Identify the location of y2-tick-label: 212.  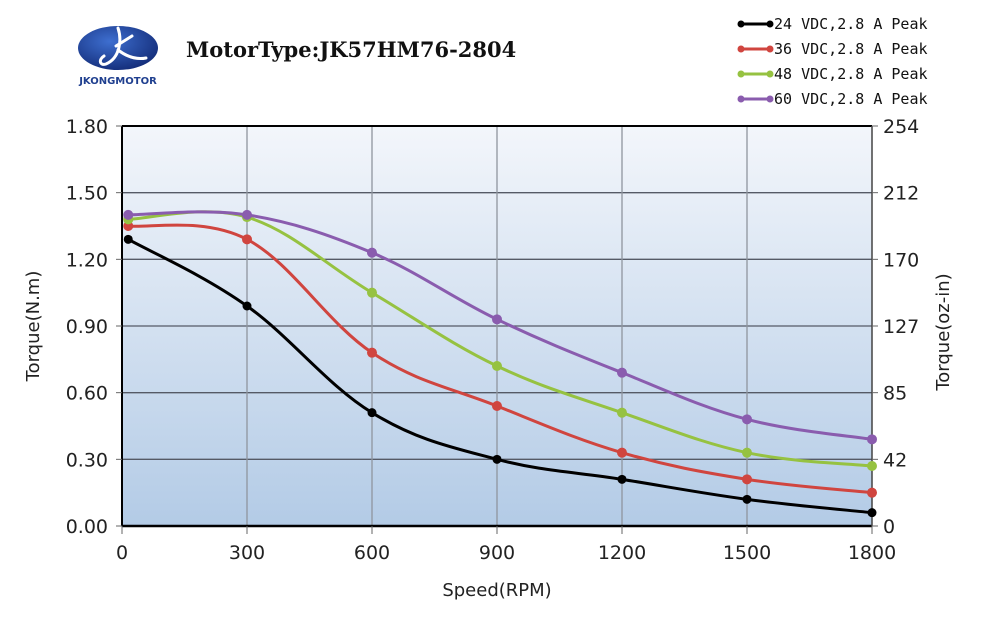
(901, 194).